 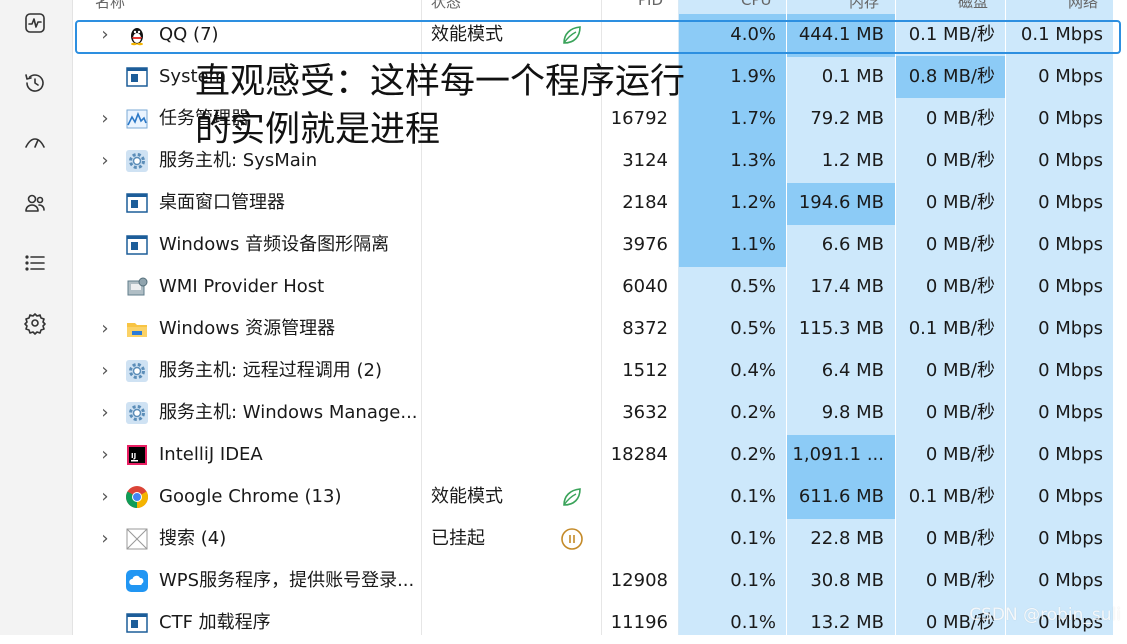 What do you see at coordinates (35, 83) in the screenshot?
I see `app-history-icon` at bounding box center [35, 83].